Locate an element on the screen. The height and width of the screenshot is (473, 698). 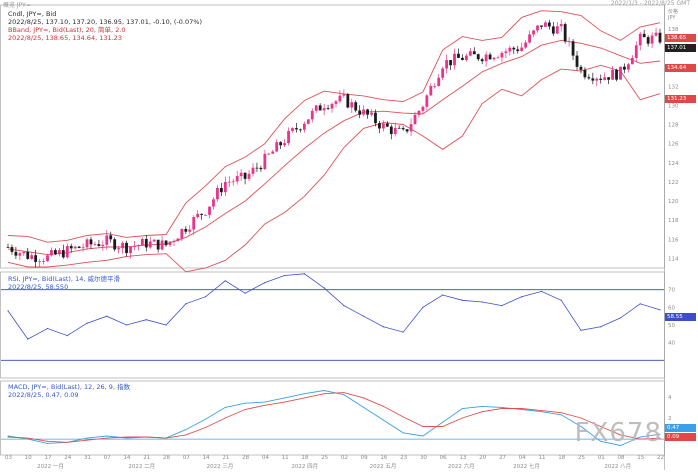
macd-macd-line is located at coordinates (334, 418).